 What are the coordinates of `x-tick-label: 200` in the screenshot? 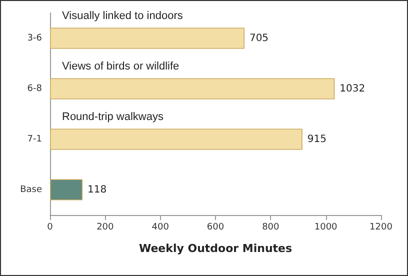 It's located at (105, 227).